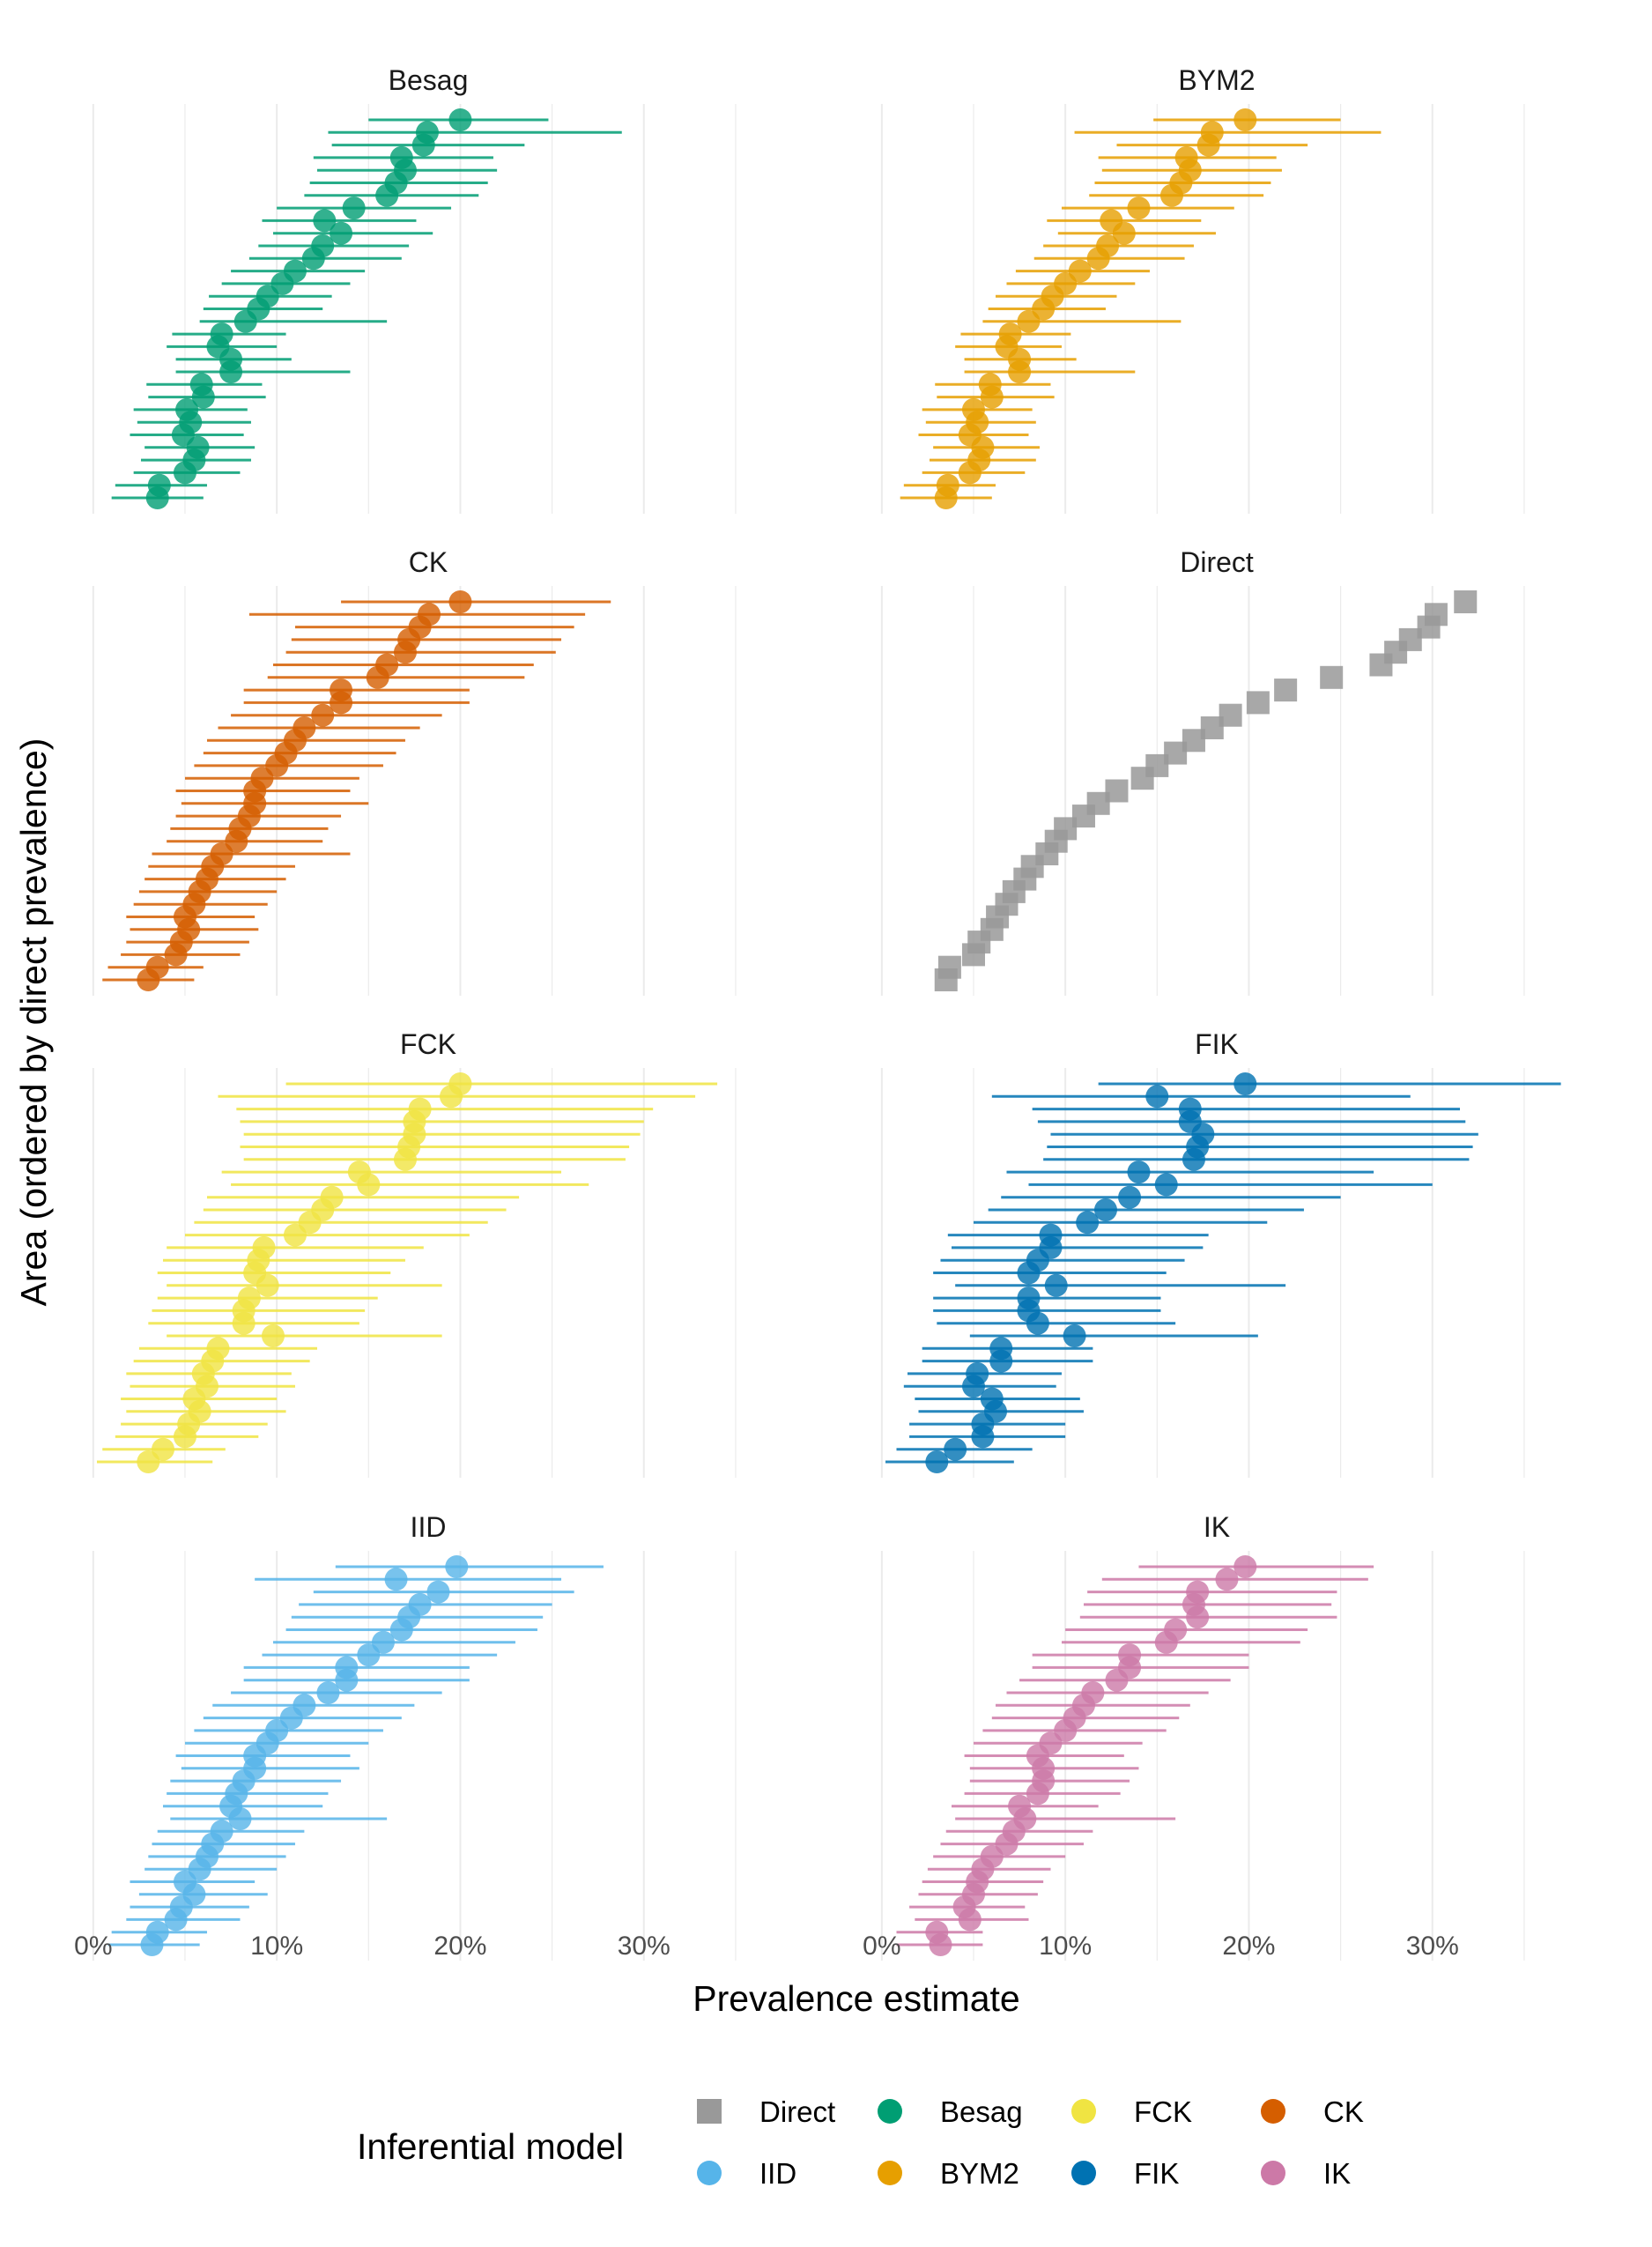  What do you see at coordinates (491, 2146) in the screenshot?
I see `legend-title: Inferential model` at bounding box center [491, 2146].